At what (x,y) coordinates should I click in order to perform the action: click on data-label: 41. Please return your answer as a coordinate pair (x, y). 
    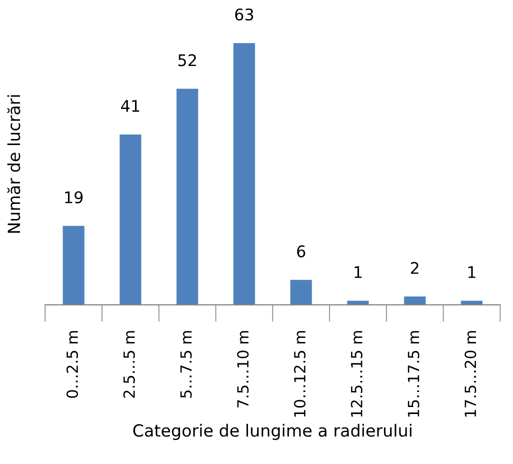
    Looking at the image, I should click on (130, 106).